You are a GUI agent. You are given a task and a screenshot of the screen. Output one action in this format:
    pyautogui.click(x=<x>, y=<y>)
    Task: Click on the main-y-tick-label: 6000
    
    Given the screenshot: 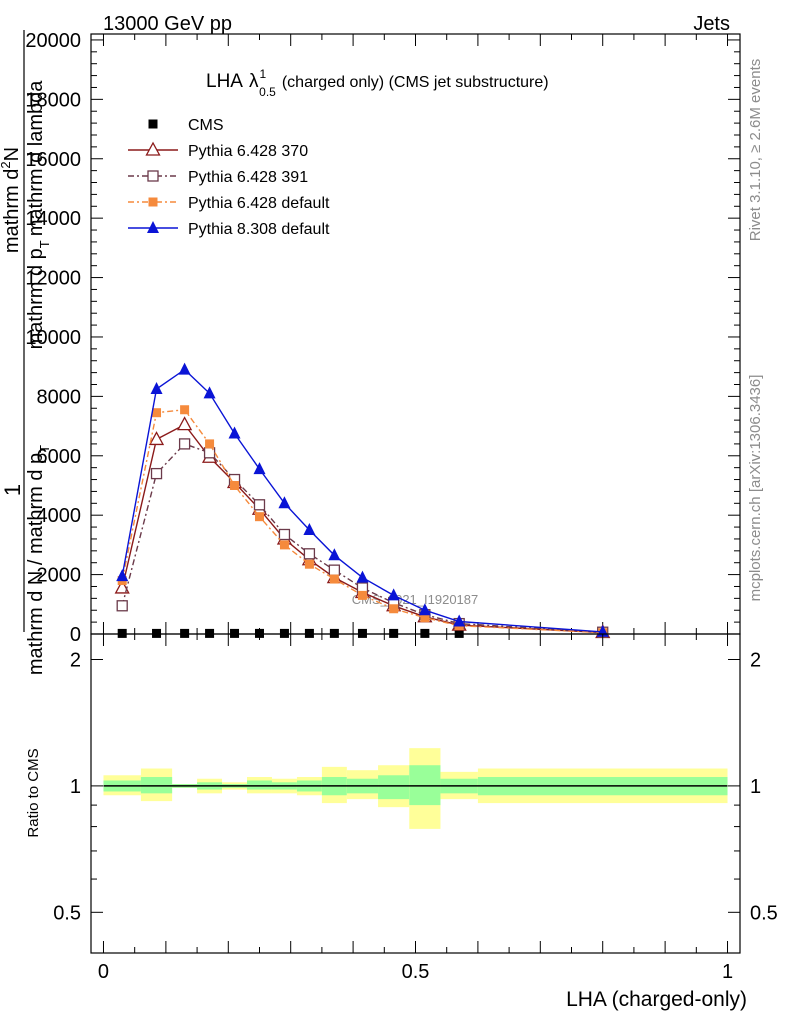 What is the action you would take?
    pyautogui.click(x=59, y=457)
    